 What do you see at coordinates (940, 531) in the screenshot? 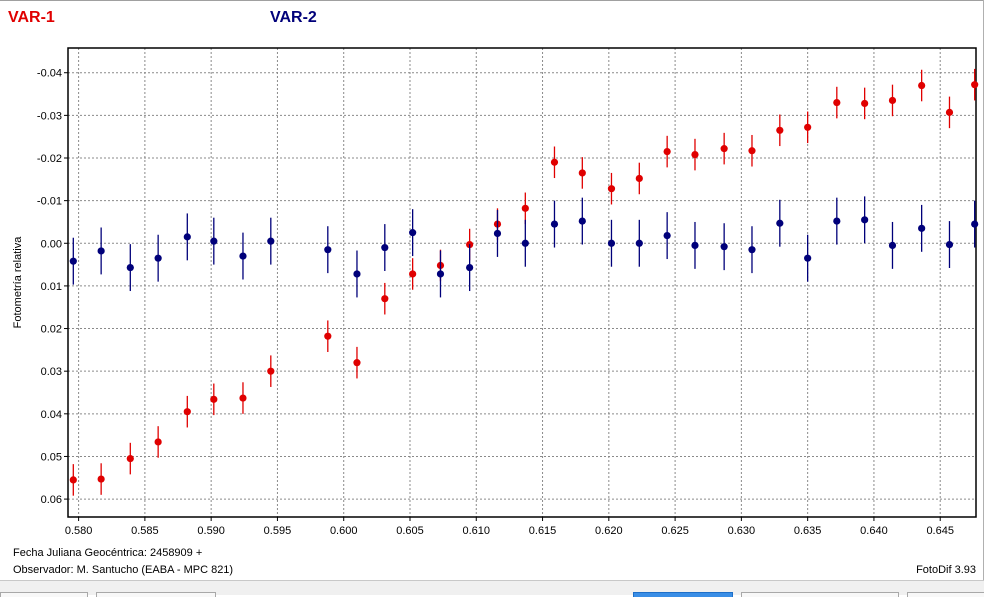
I see `x-tick-label: 0.645` at bounding box center [940, 531].